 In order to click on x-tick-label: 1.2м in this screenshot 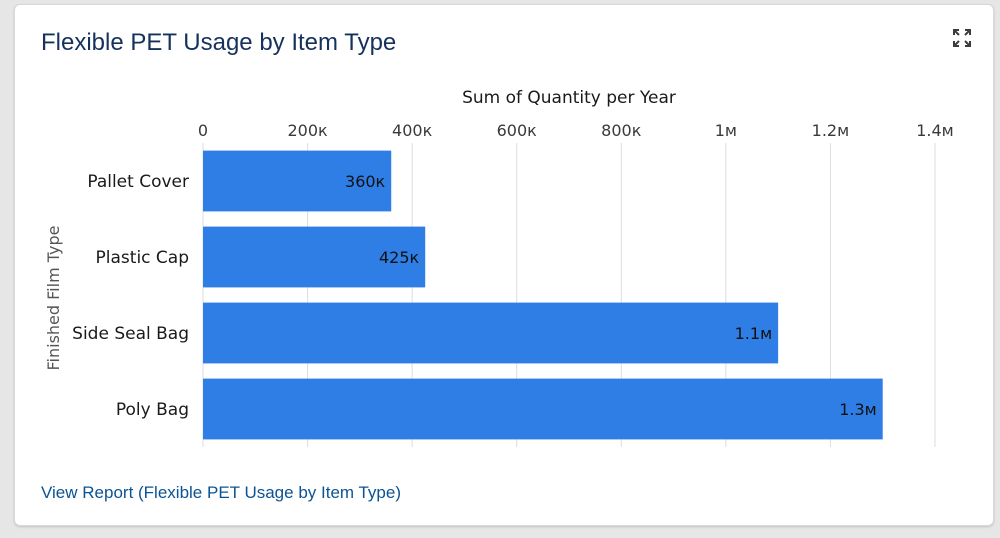, I will do `click(831, 130)`.